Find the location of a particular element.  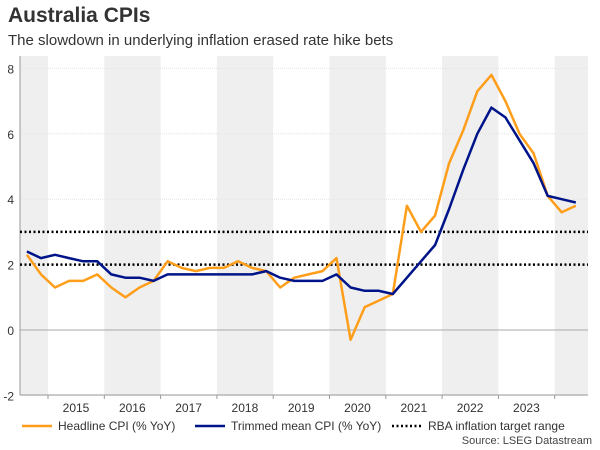

x-tick-label: 2021 is located at coordinates (413, 408).